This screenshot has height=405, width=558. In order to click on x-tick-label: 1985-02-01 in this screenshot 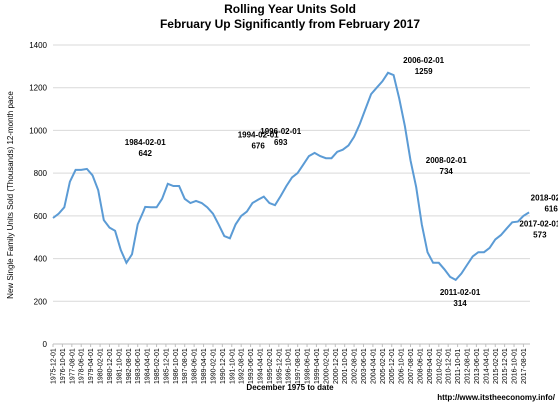, I will do `click(157, 366)`.